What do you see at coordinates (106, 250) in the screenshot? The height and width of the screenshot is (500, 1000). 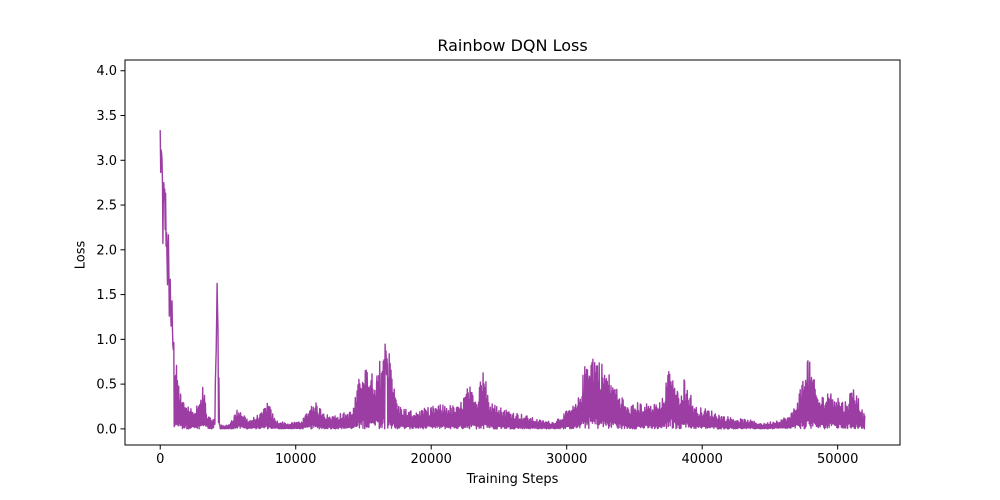 I see `y-tick-label: 2.0` at bounding box center [106, 250].